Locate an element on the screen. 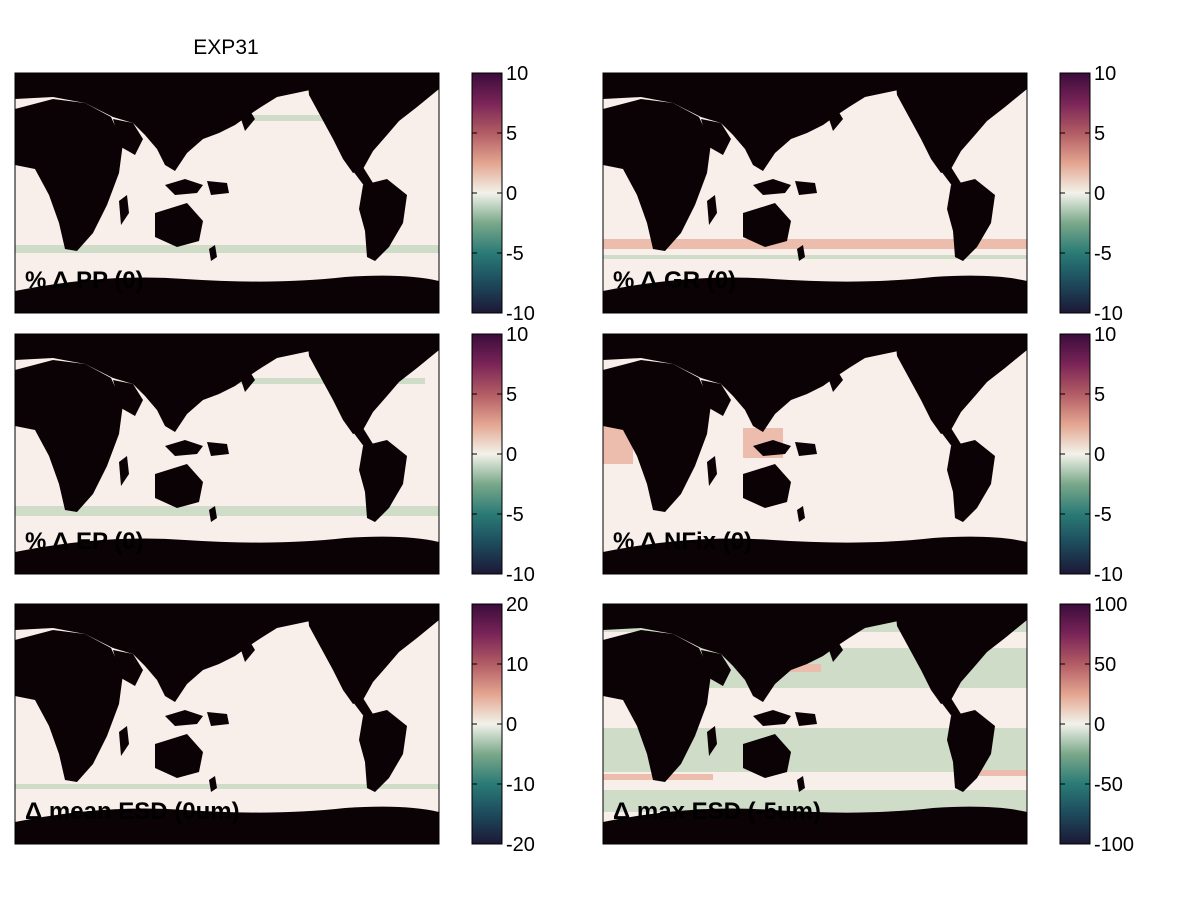  map-panel: Δ max ESD (-5um) is located at coordinates (815, 724).